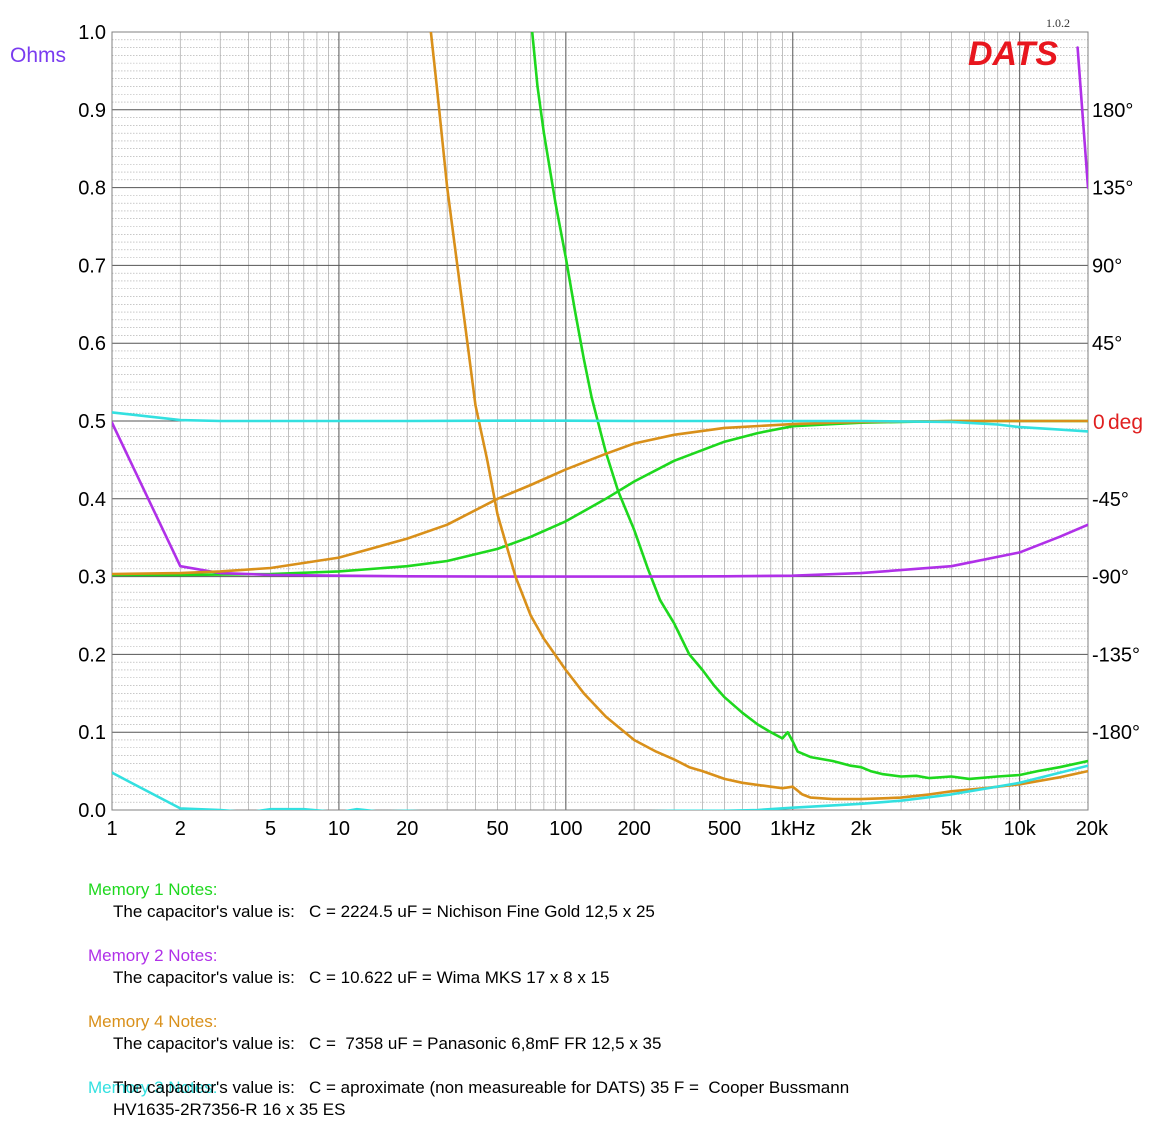 This screenshot has width=1166, height=1134. Describe the element at coordinates (633, 829) in the screenshot. I see `x-tick-label: 200` at that location.